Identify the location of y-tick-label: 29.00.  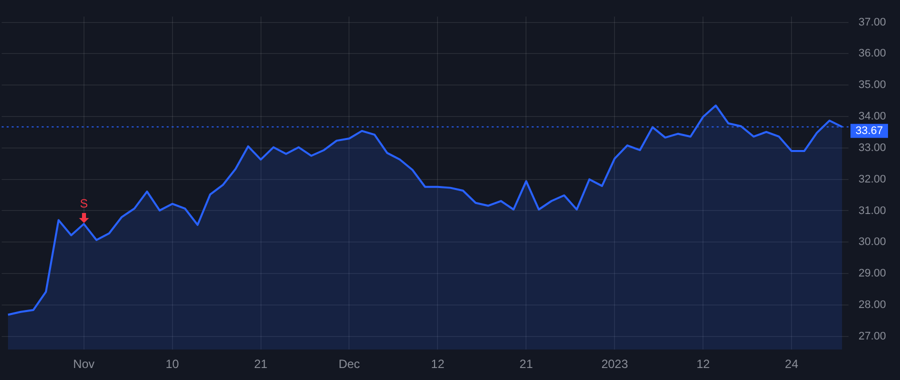
(872, 274).